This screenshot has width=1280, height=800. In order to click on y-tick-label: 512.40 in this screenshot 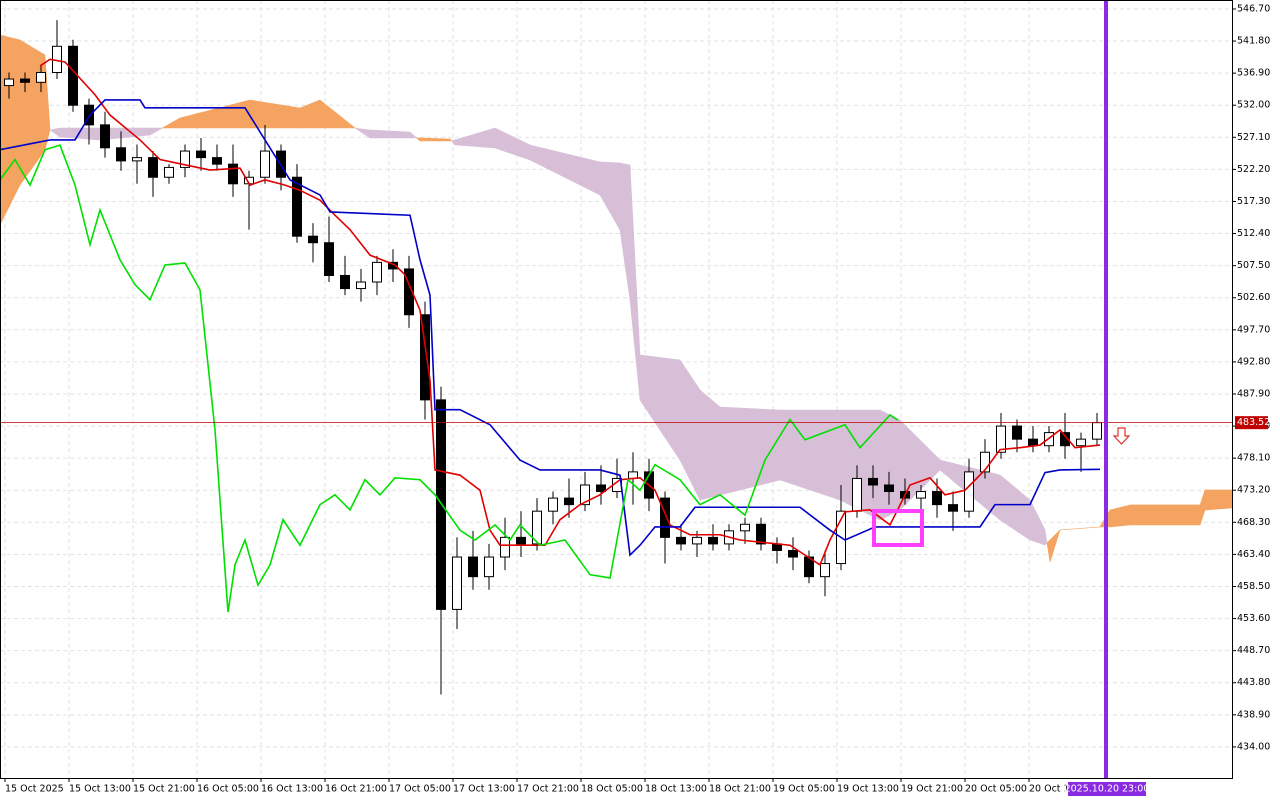, I will do `click(1253, 233)`.